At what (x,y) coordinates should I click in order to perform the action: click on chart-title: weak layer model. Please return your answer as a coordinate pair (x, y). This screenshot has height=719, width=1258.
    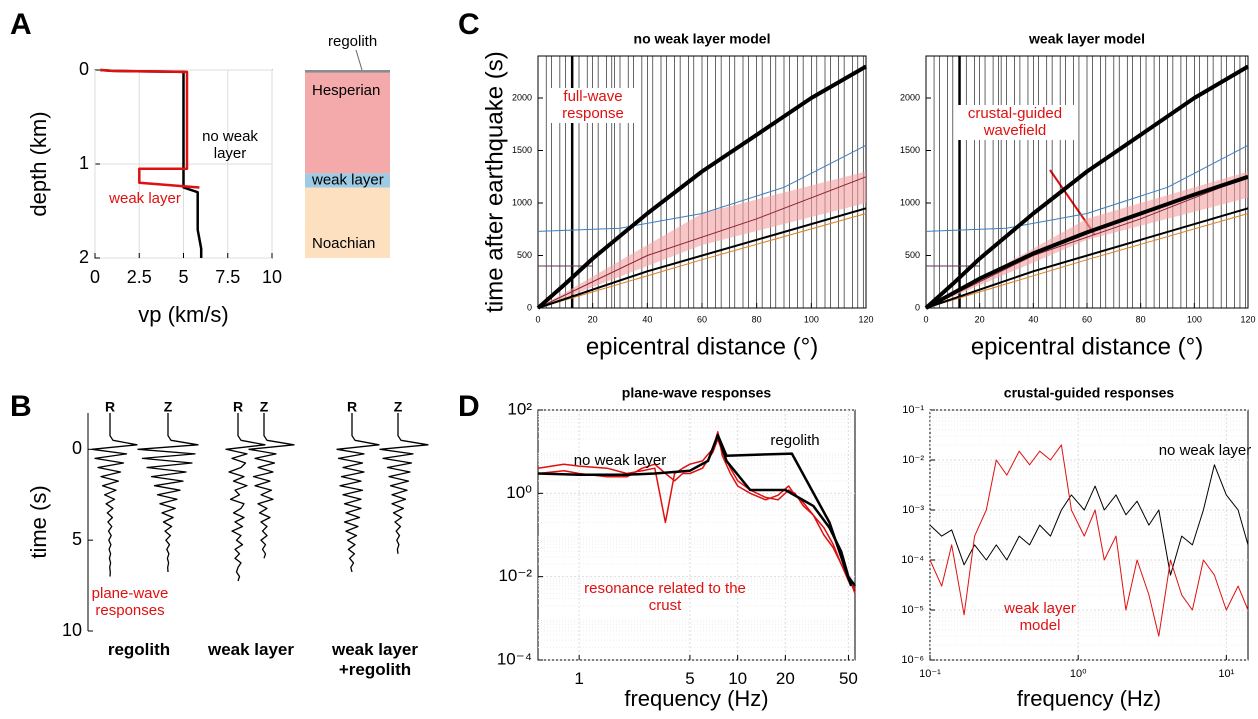
    Looking at the image, I should click on (1086, 39).